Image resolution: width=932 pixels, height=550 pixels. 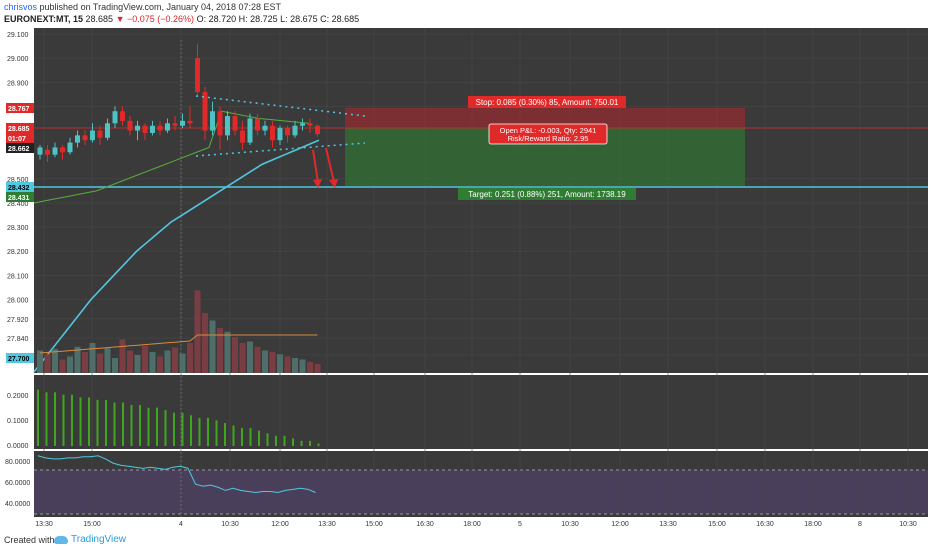 I want to click on author-link: chrisvos, so click(x=21, y=7).